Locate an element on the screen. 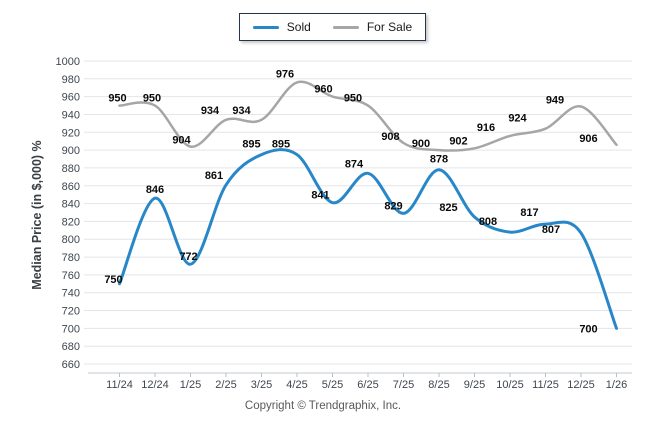  legend-item-for-sale: For Sale is located at coordinates (372, 27).